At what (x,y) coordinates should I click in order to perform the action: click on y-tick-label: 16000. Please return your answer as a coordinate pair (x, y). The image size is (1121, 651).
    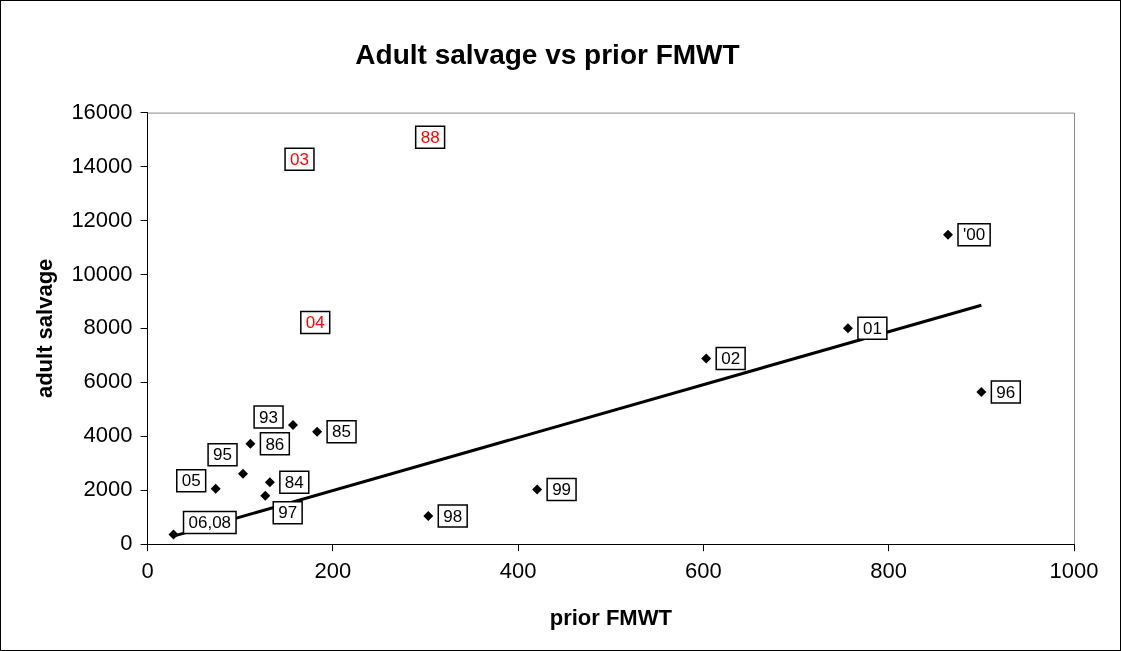
    Looking at the image, I should click on (102, 111).